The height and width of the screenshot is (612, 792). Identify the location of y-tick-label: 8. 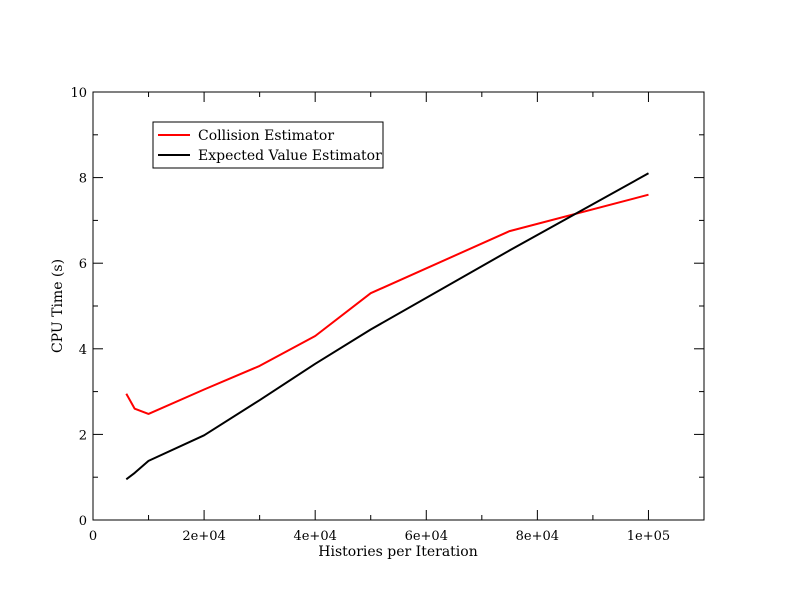
(83, 179).